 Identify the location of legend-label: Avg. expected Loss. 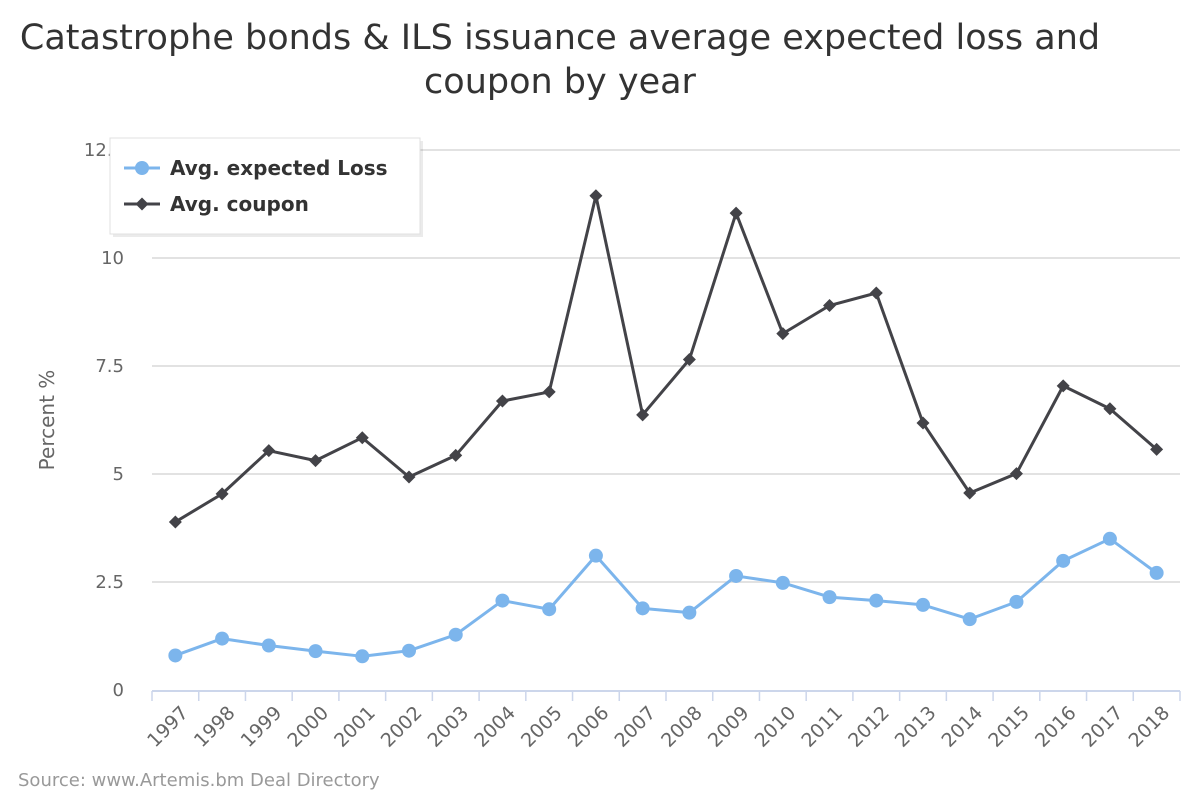
(279, 168).